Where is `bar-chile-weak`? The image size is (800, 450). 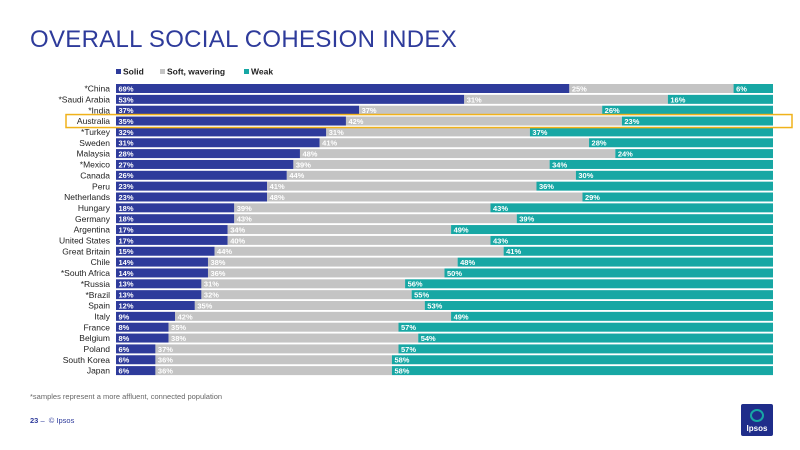
bar-chile-weak is located at coordinates (615, 262).